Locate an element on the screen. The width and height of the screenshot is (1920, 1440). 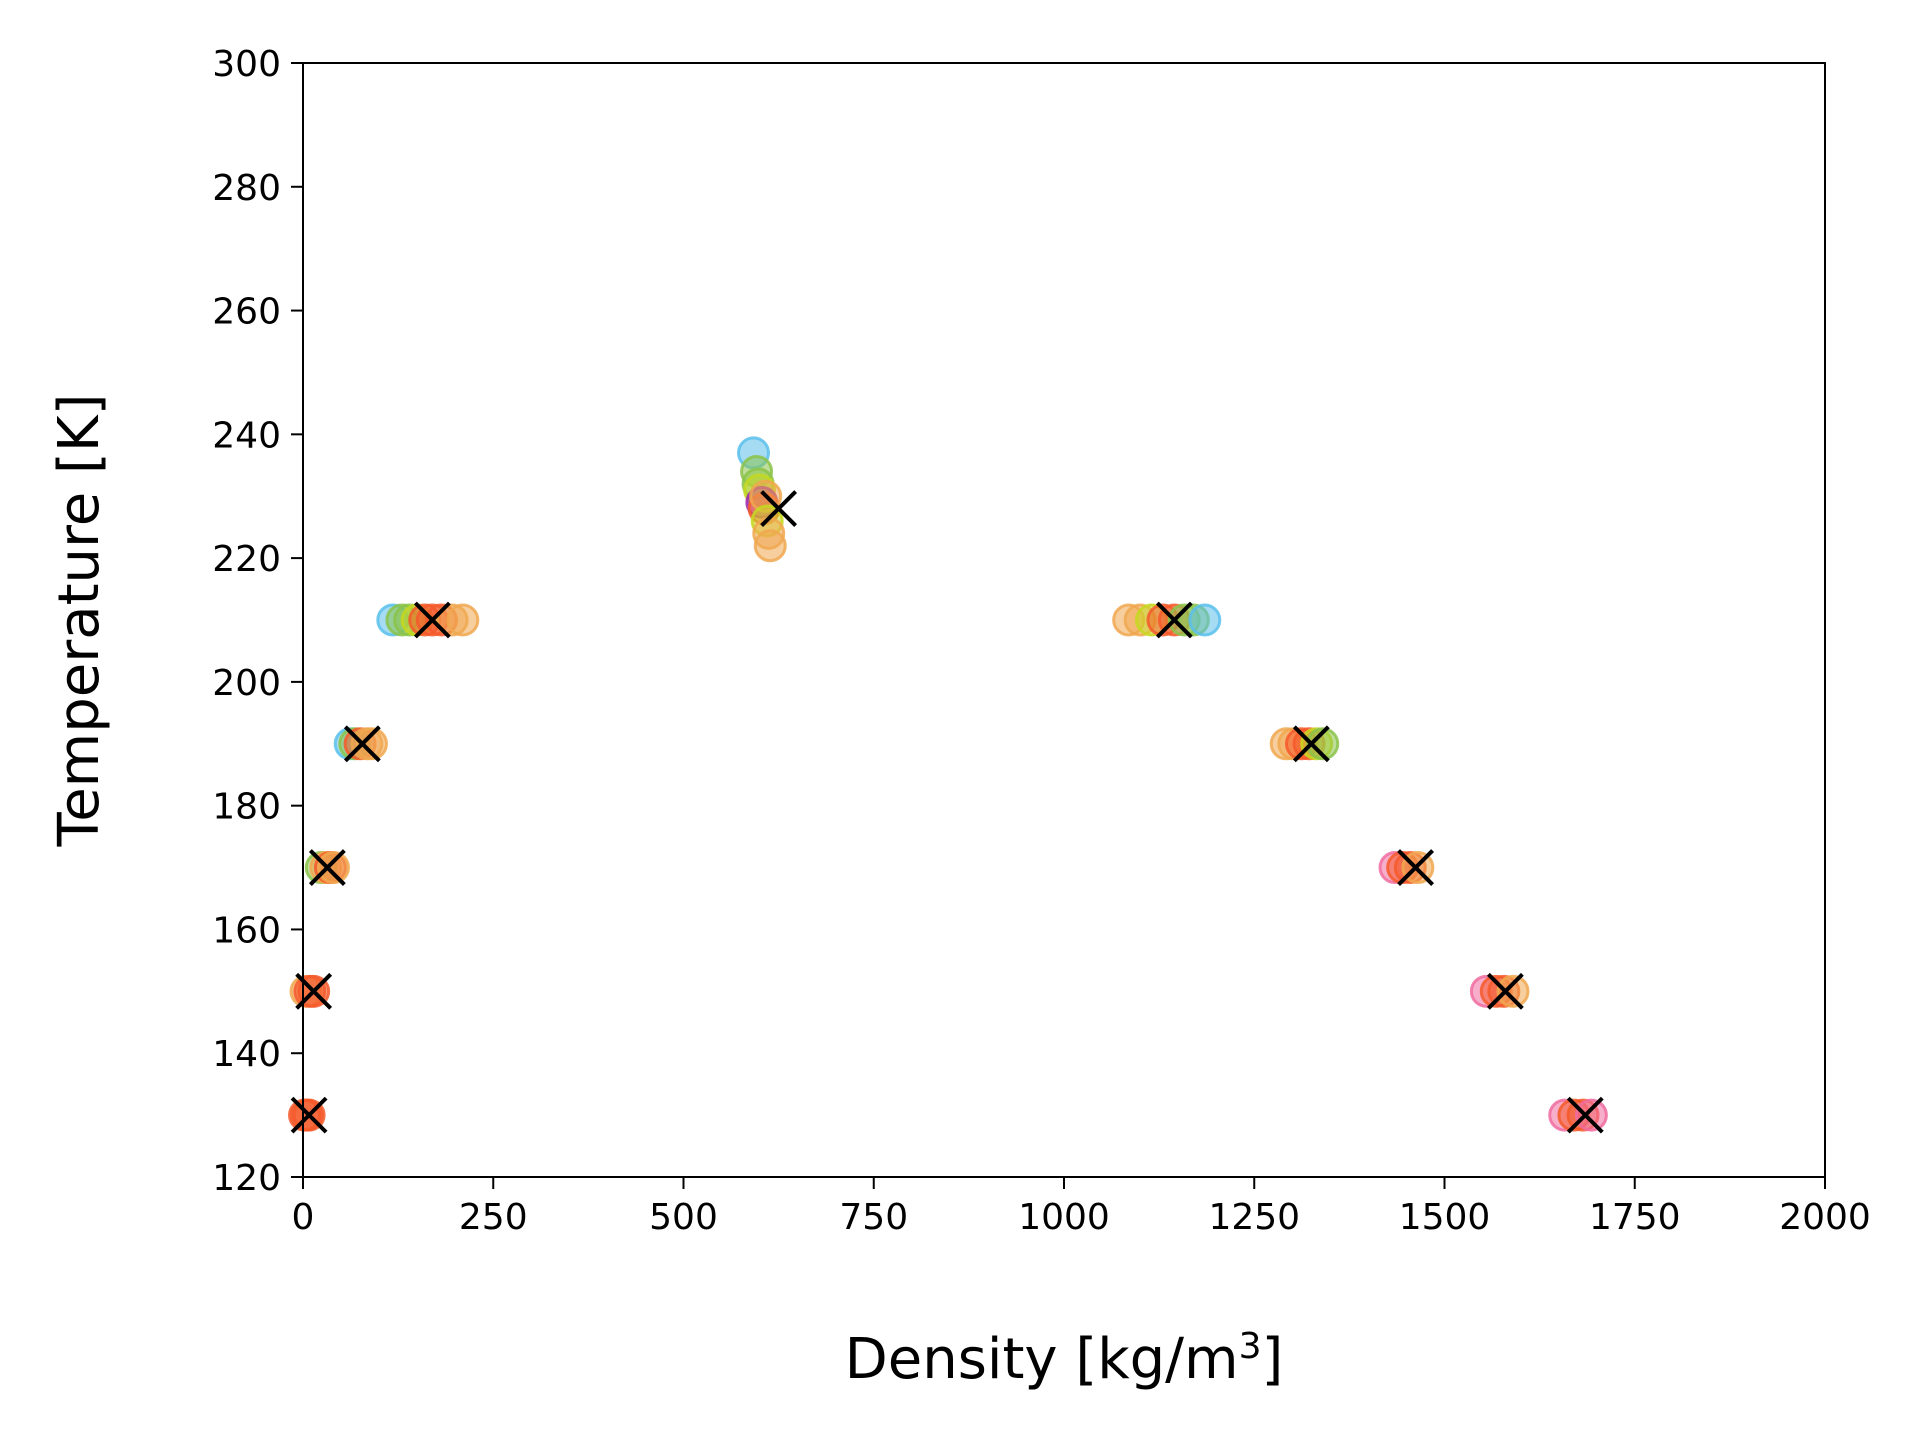
x-tick-label: 750 is located at coordinates (873, 1217).